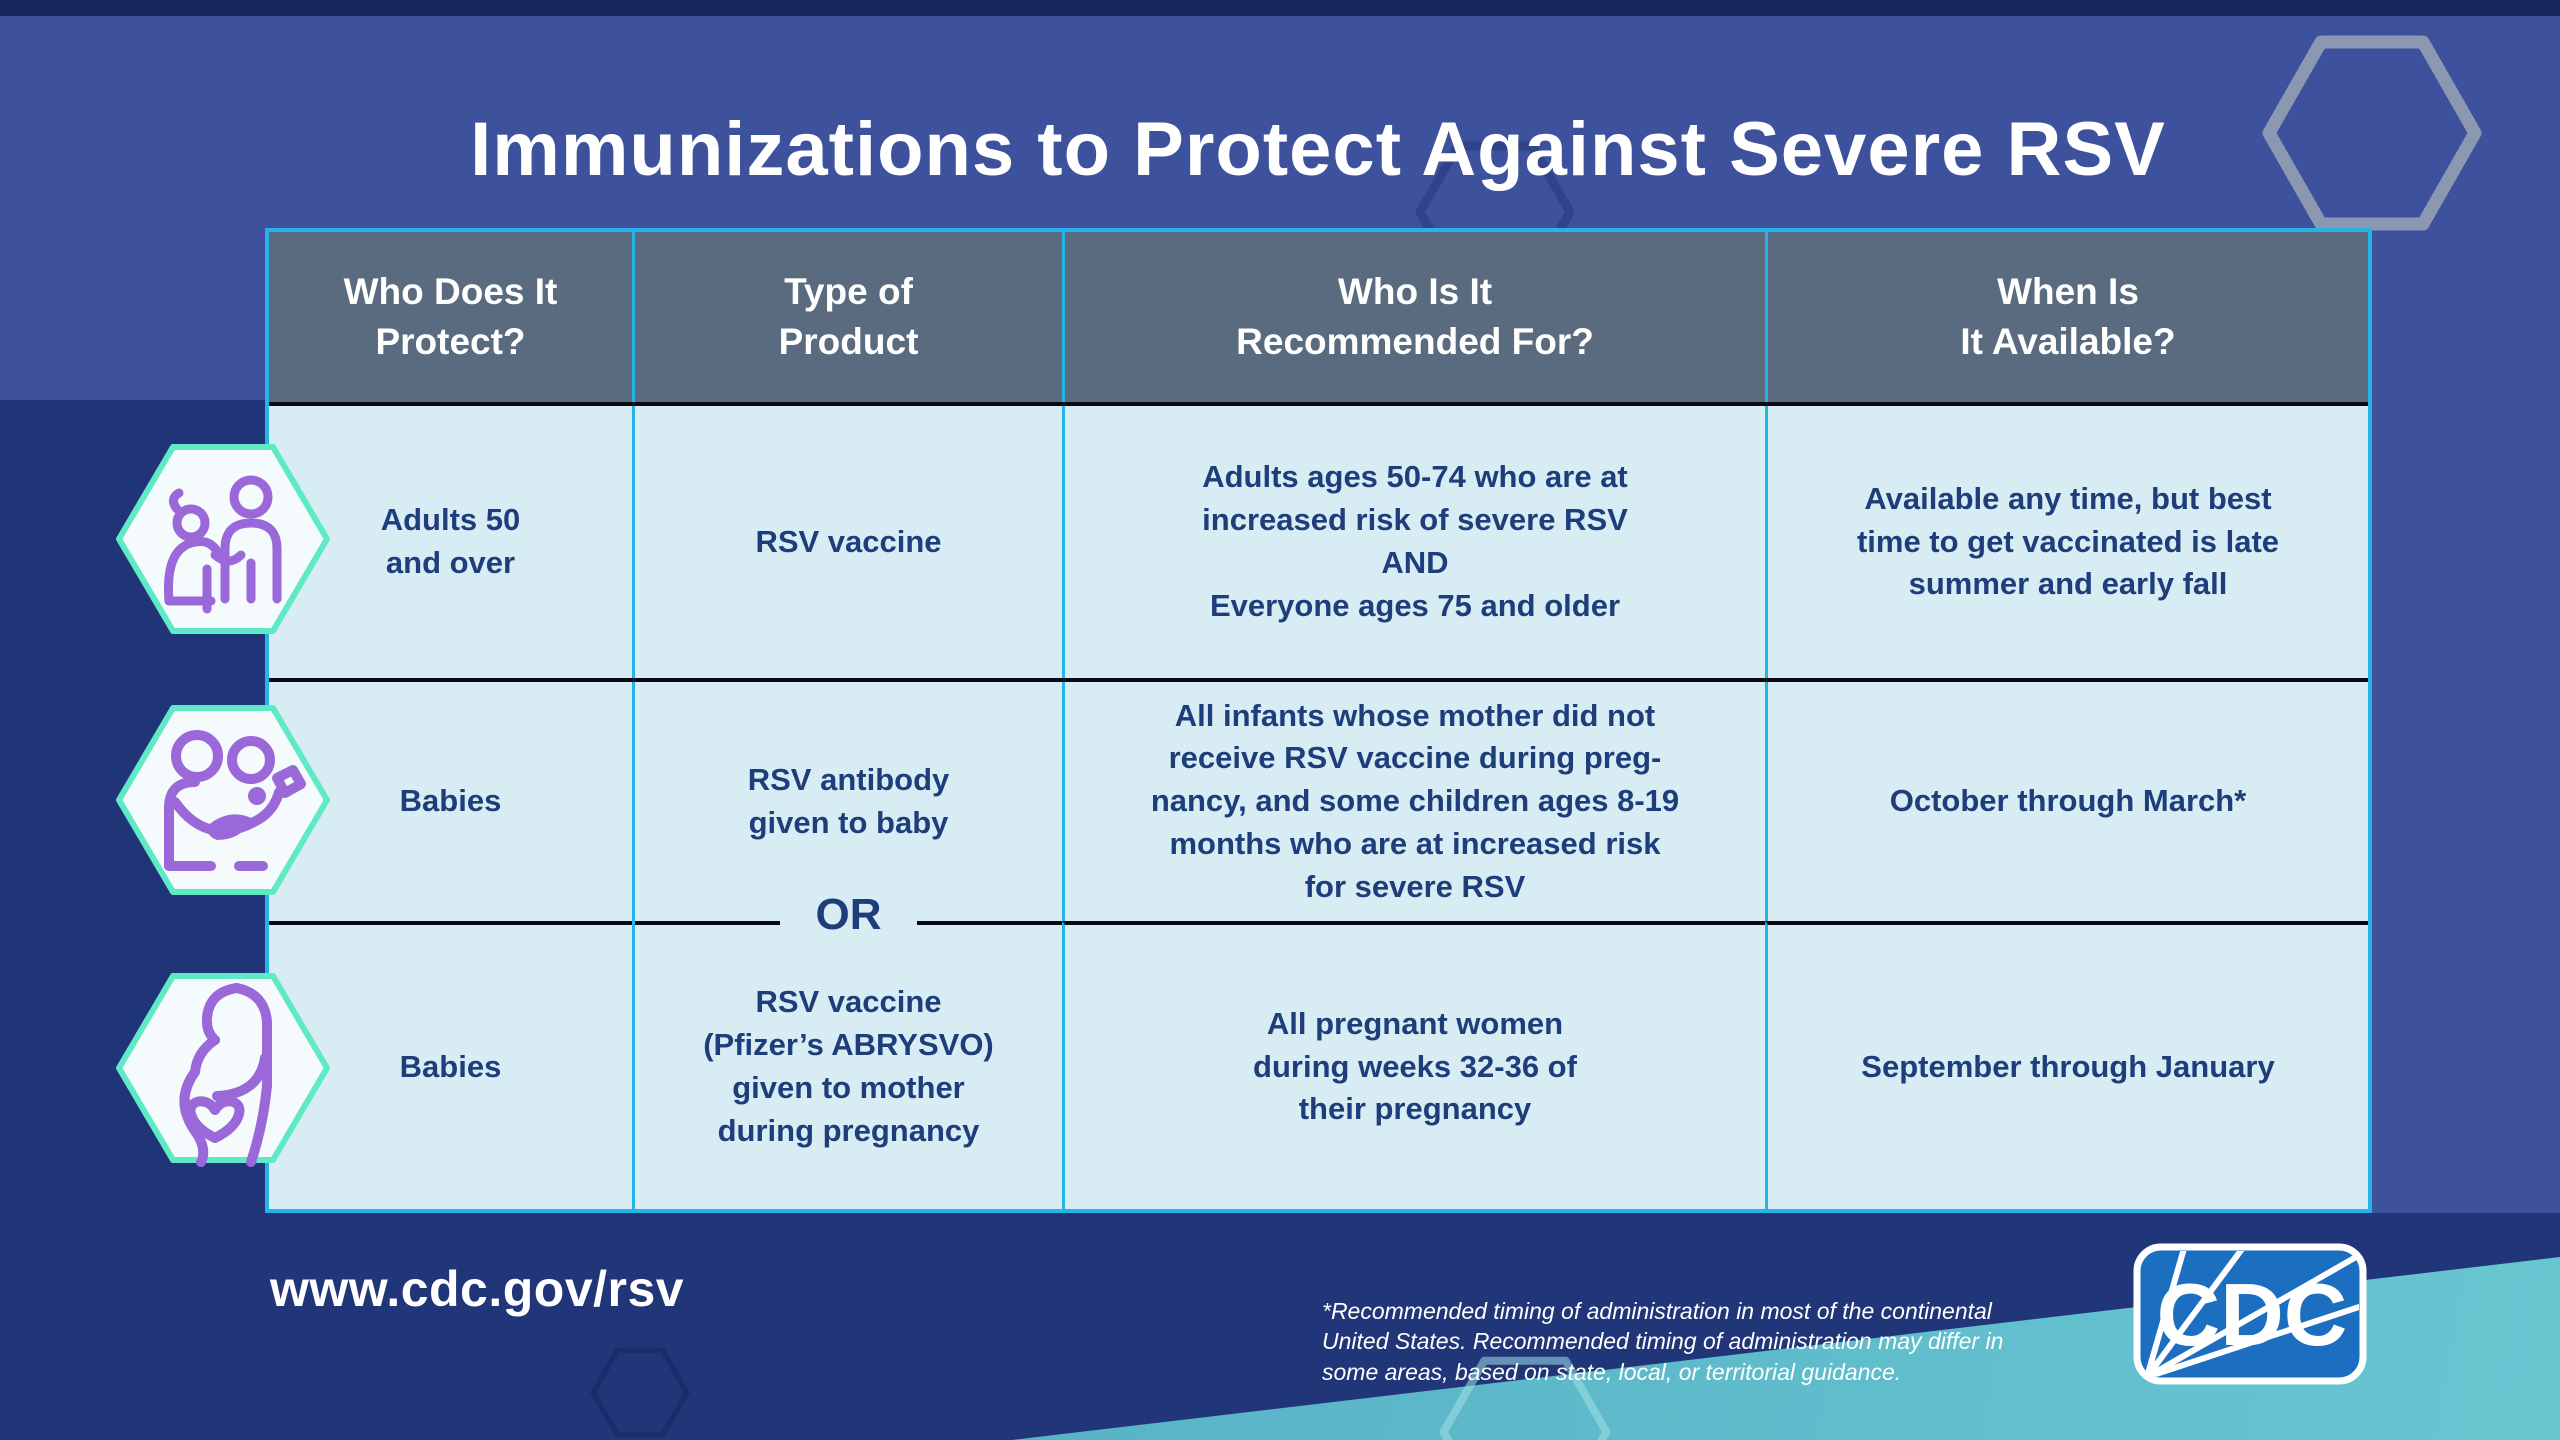  I want to click on elderly-couple-icon, so click(223, 539).